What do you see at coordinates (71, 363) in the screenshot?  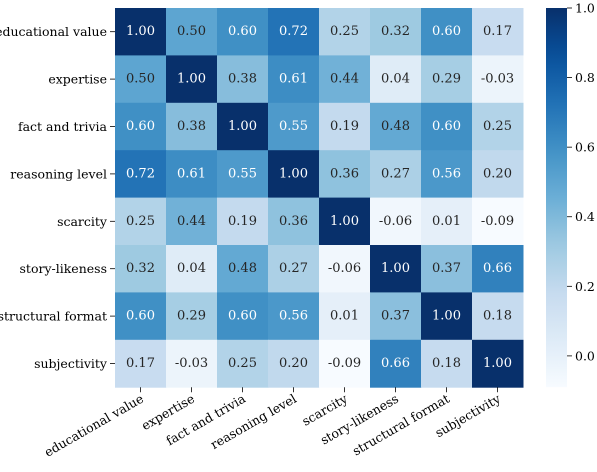 I see `y-tick-label: subjectivity` at bounding box center [71, 363].